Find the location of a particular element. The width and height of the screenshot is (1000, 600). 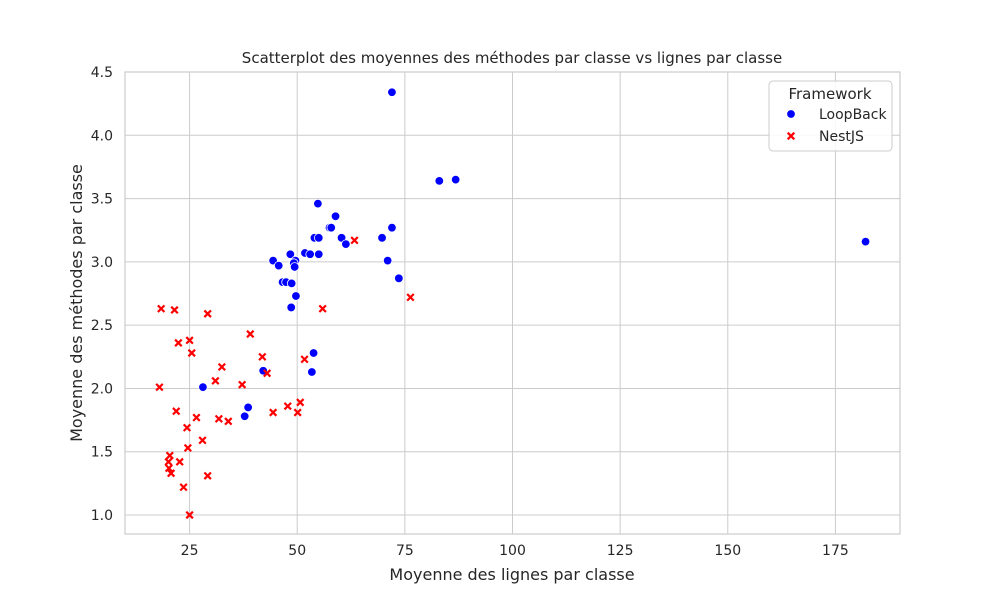

x-tick-label: 100 is located at coordinates (512, 551).